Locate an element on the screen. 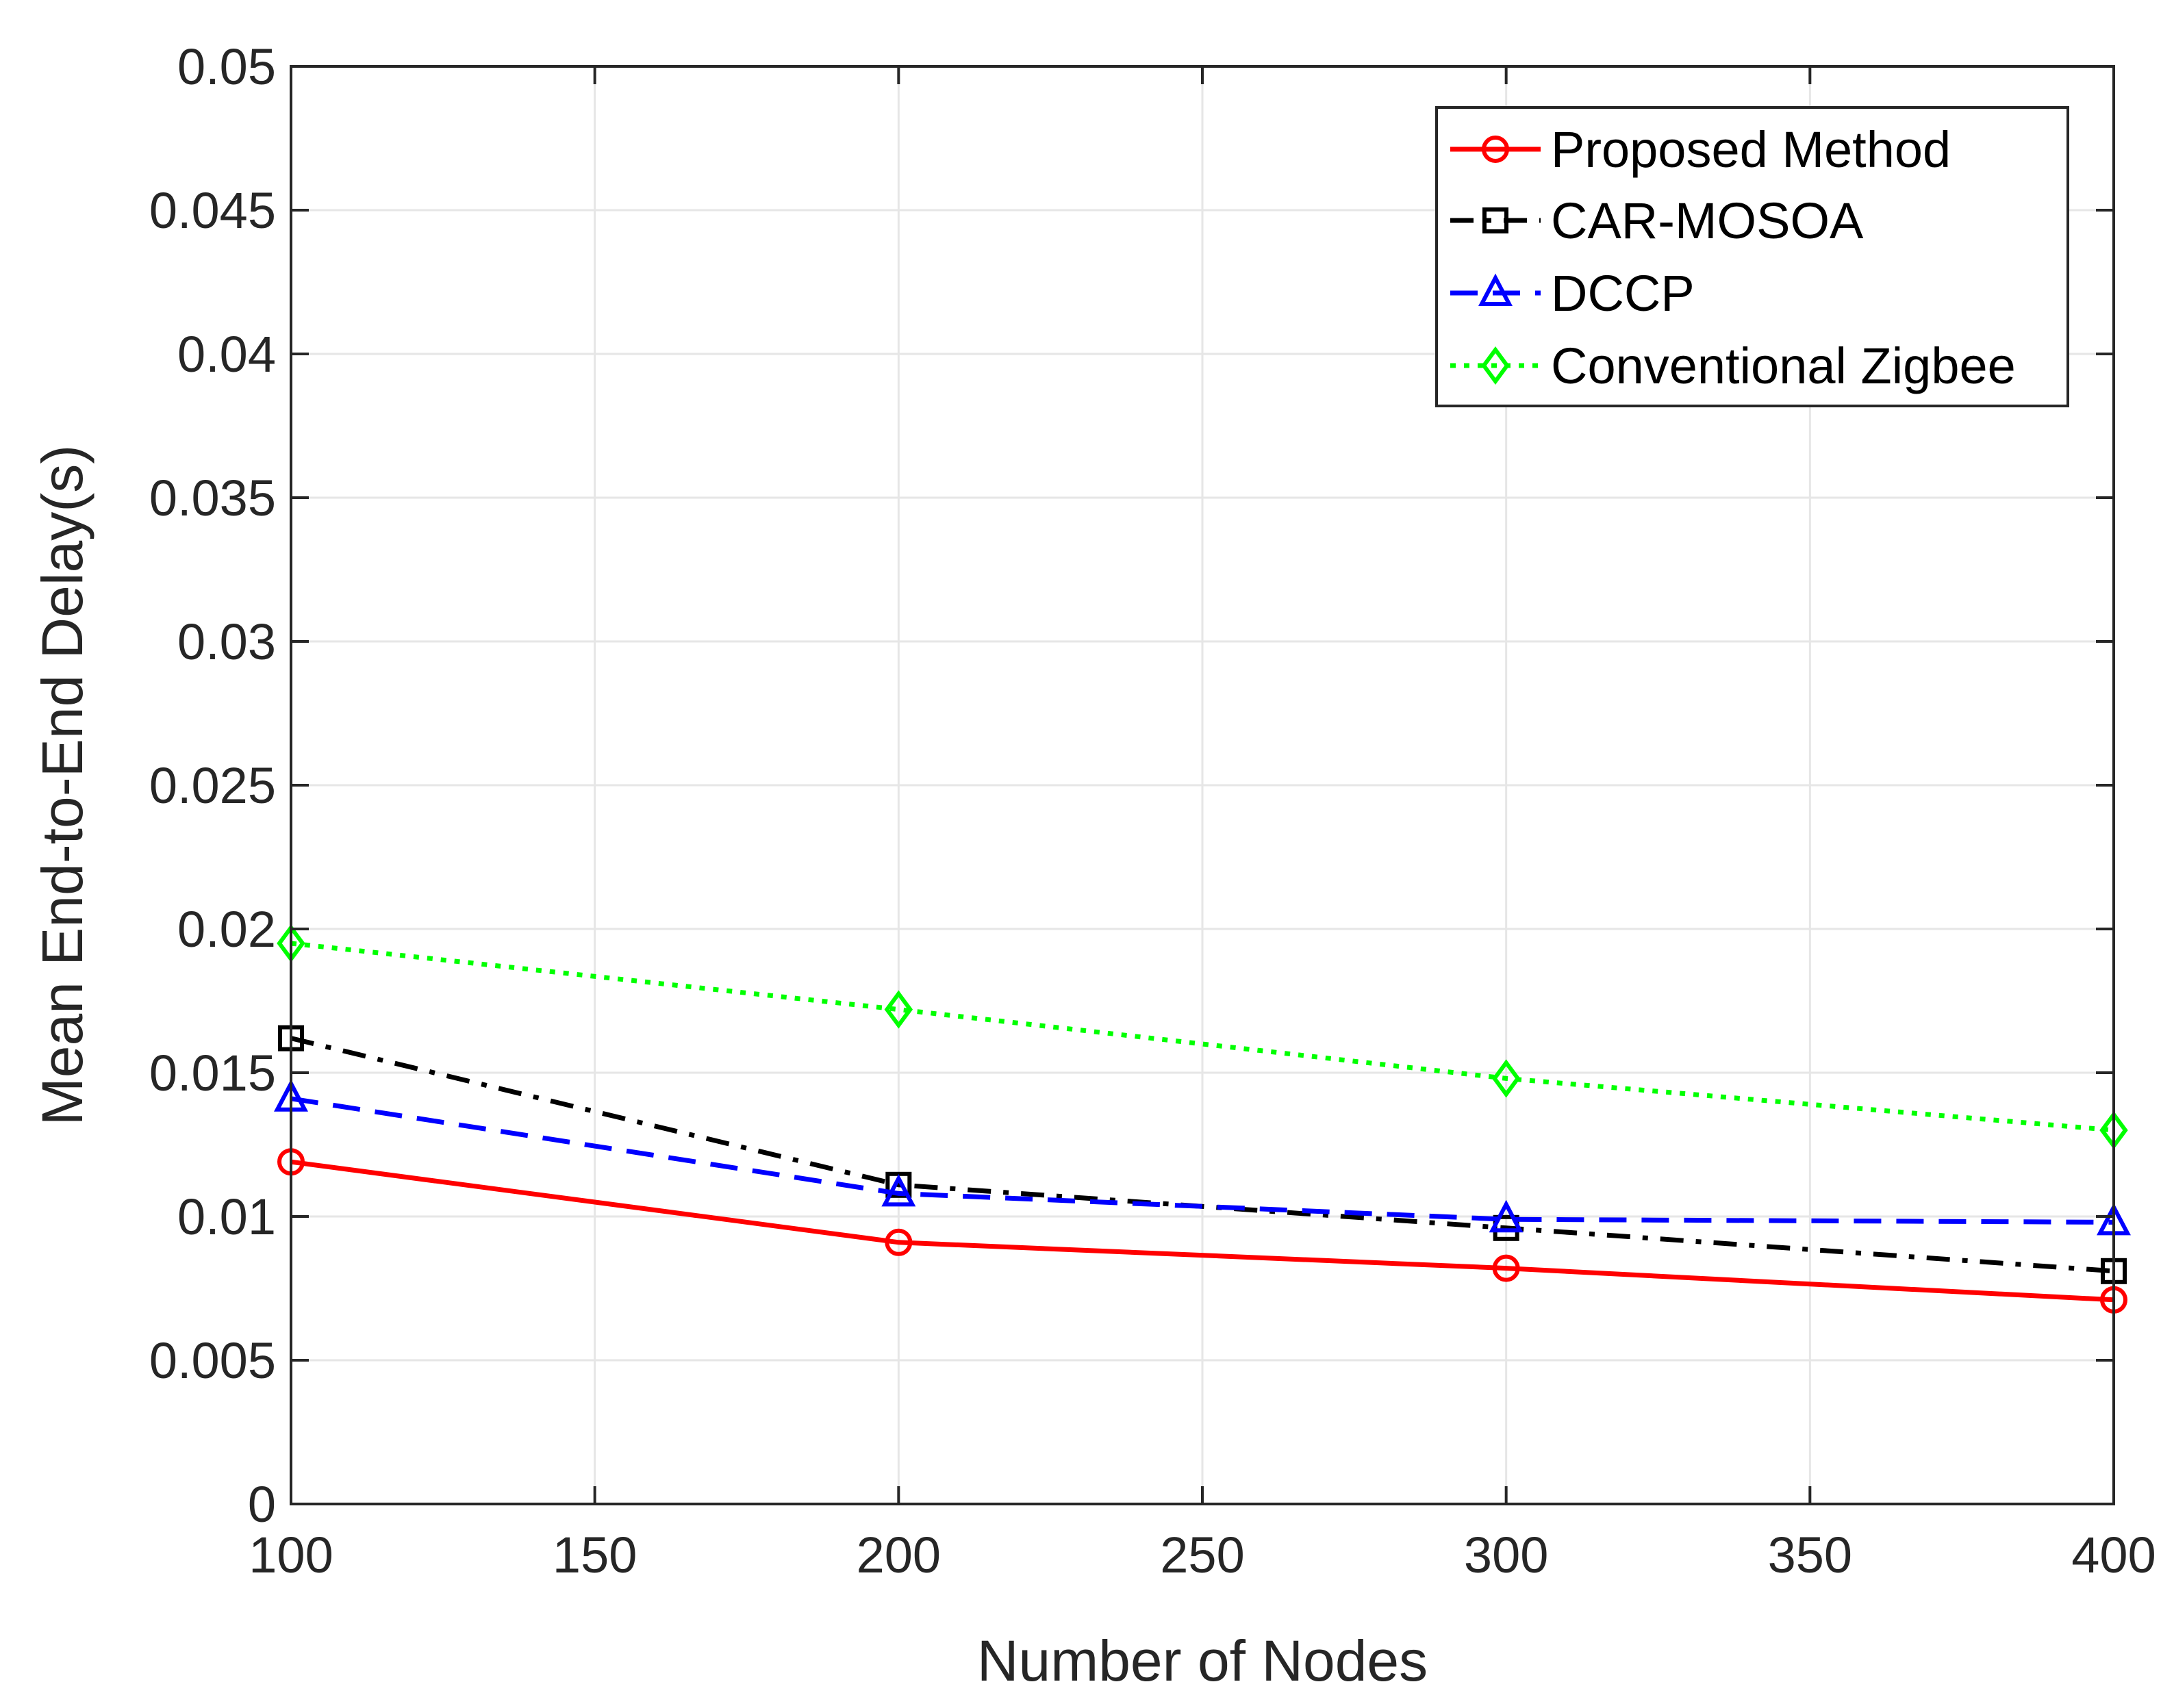  x-tick-label: 150 is located at coordinates (595, 1555).